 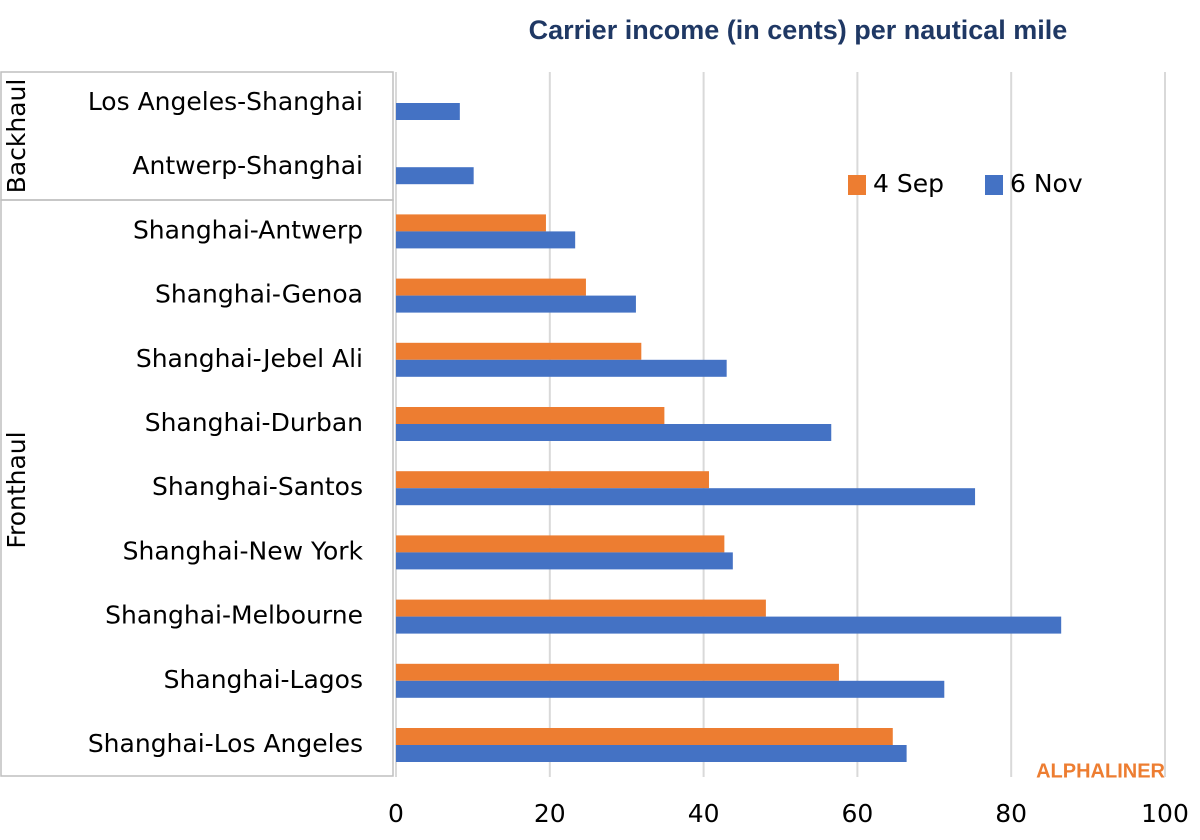 What do you see at coordinates (1011, 813) in the screenshot?
I see `x-tick-label: 80` at bounding box center [1011, 813].